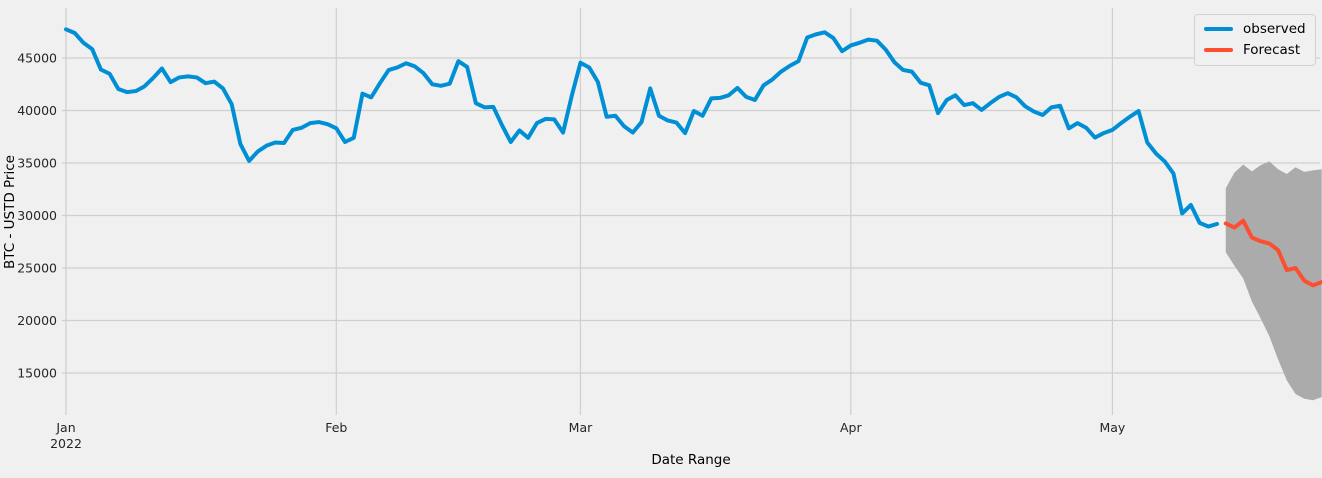  Describe the element at coordinates (690, 460) in the screenshot. I see `x-axis-title: Date Range` at that location.